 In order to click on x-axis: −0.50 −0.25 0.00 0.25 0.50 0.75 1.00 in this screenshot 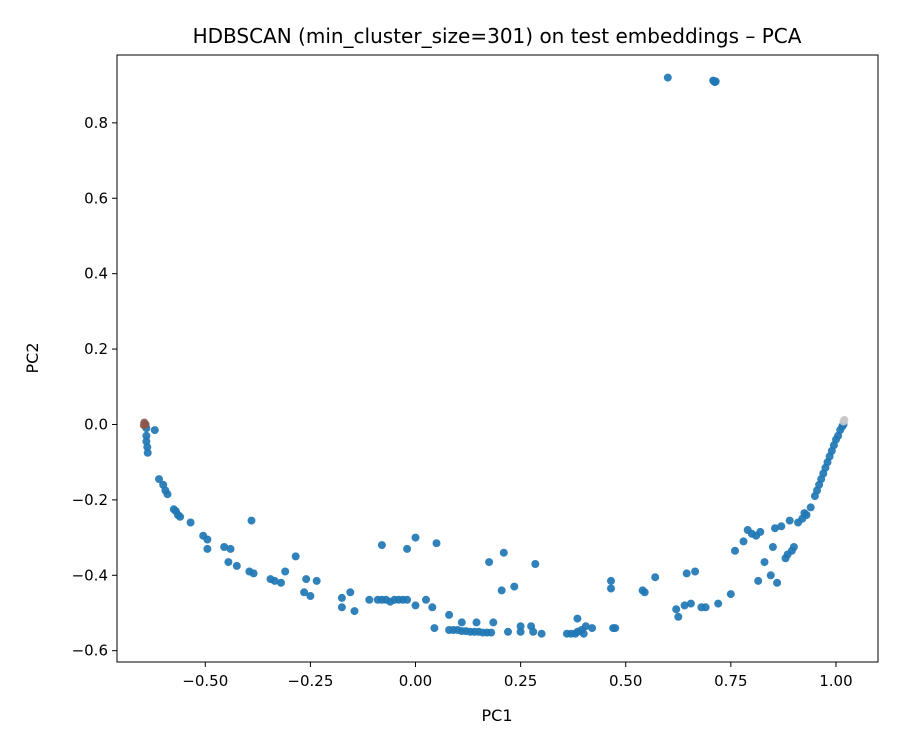, I will do `click(517, 676)`.